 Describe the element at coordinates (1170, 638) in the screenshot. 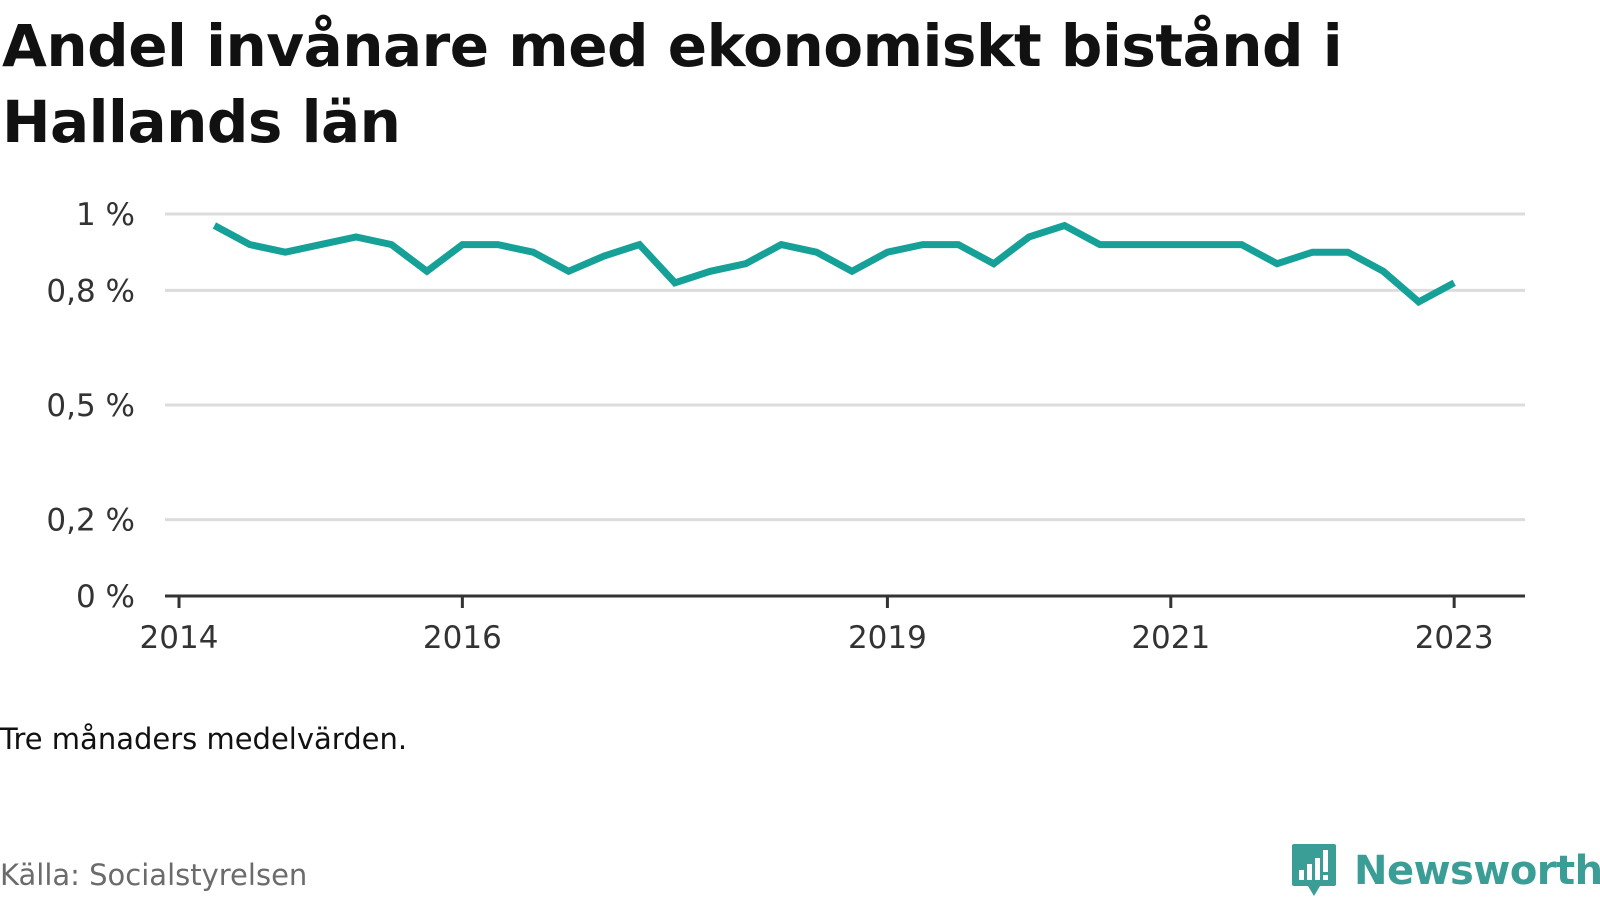

I see `x-tick-label: 2021` at that location.